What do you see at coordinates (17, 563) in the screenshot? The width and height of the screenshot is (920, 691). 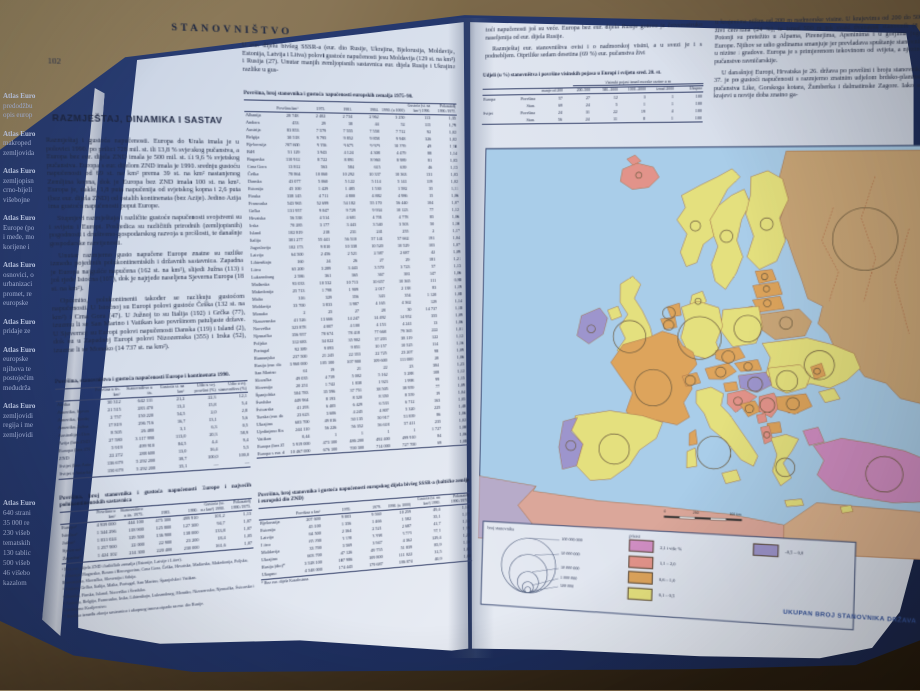 I see `list-item: 500 višeb` at bounding box center [17, 563].